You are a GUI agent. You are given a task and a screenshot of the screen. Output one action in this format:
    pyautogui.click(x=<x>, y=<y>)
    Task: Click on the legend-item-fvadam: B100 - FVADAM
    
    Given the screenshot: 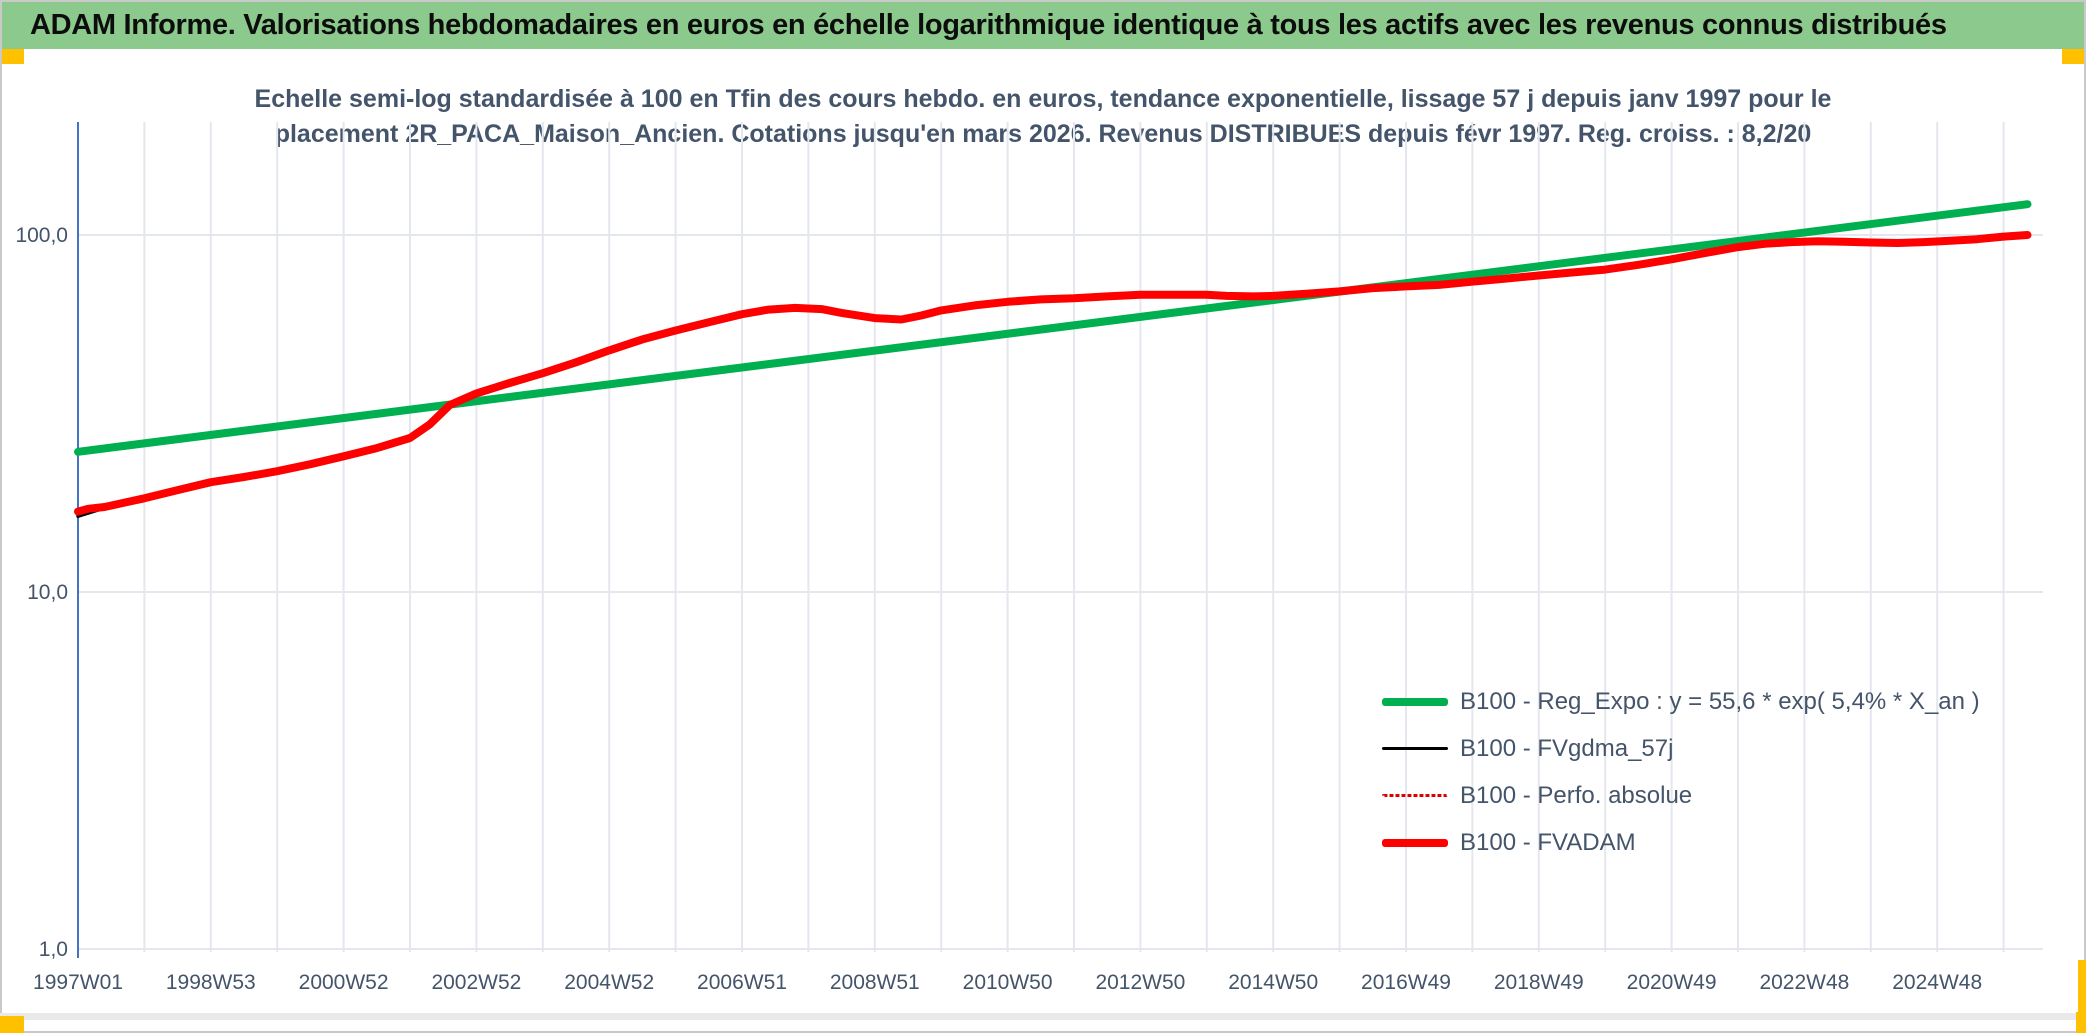 What is the action you would take?
    pyautogui.click(x=1681, y=842)
    